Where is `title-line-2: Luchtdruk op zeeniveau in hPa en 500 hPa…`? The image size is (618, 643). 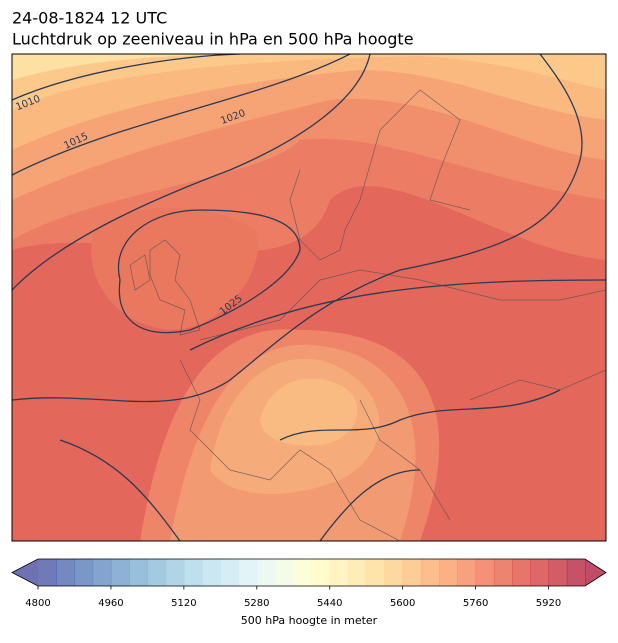
title-line-2: Luchtdruk op zeeniveau in hPa en 500 hPa… is located at coordinates (213, 39).